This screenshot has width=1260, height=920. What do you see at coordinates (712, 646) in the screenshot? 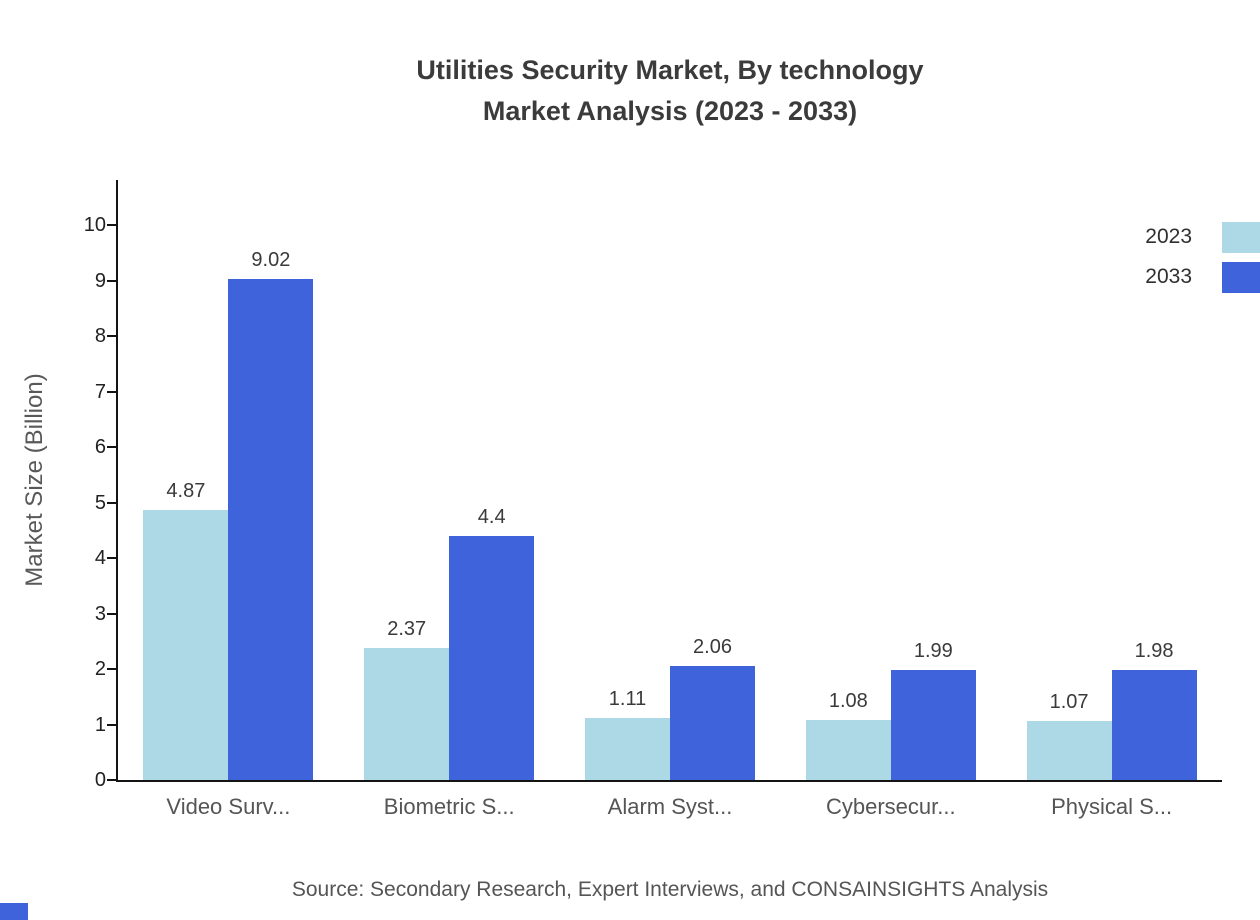
I see `bar-value-label: 2.06` at bounding box center [712, 646].